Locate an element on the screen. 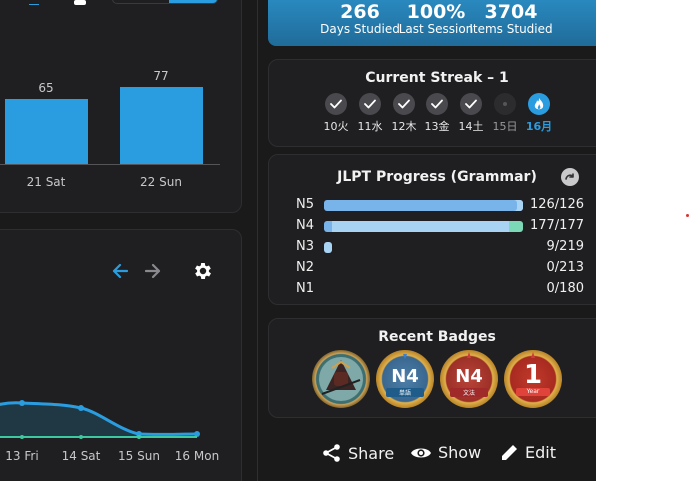  items-studied-stat: 3704 Items Studied is located at coordinates (511, 19).